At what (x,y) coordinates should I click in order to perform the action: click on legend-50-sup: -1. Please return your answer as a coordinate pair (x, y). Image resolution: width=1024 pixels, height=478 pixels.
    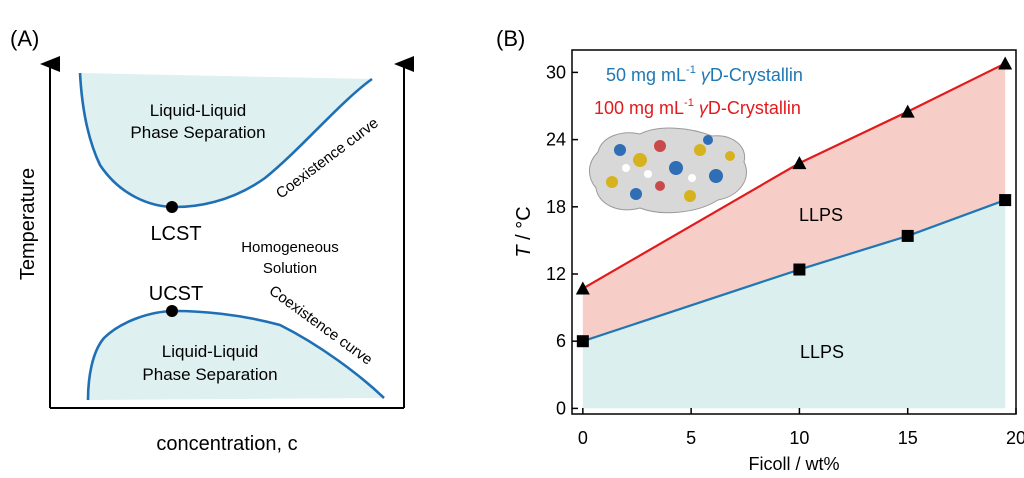
    Looking at the image, I should click on (691, 70).